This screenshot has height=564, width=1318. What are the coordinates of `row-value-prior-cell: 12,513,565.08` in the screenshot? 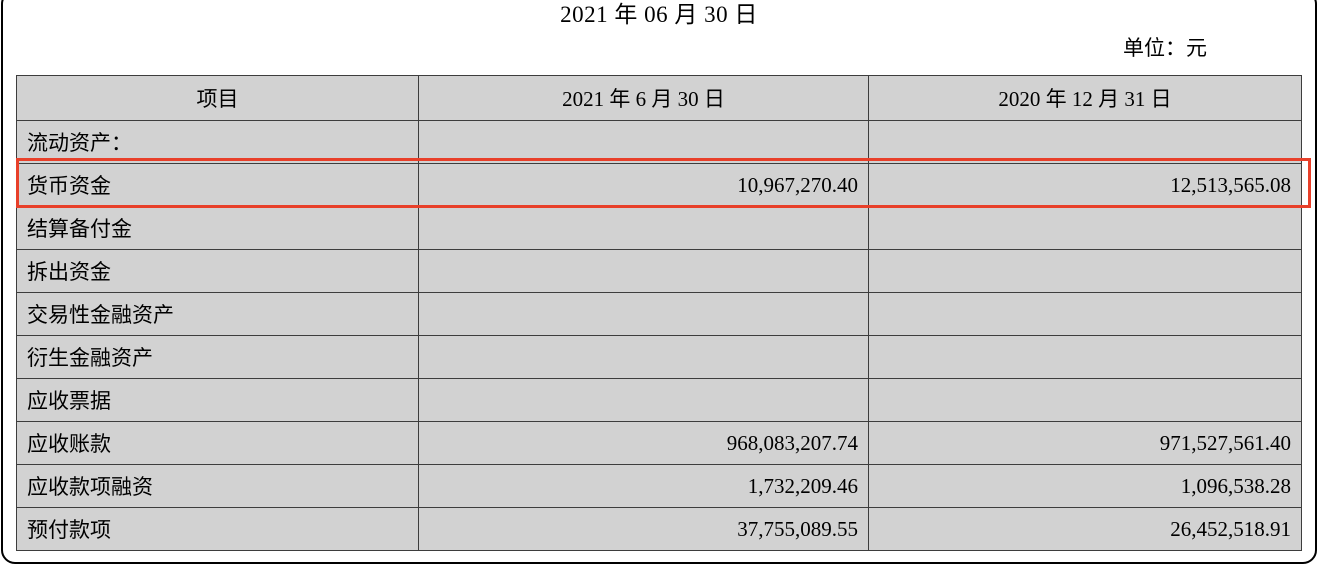 It's located at (1085, 185).